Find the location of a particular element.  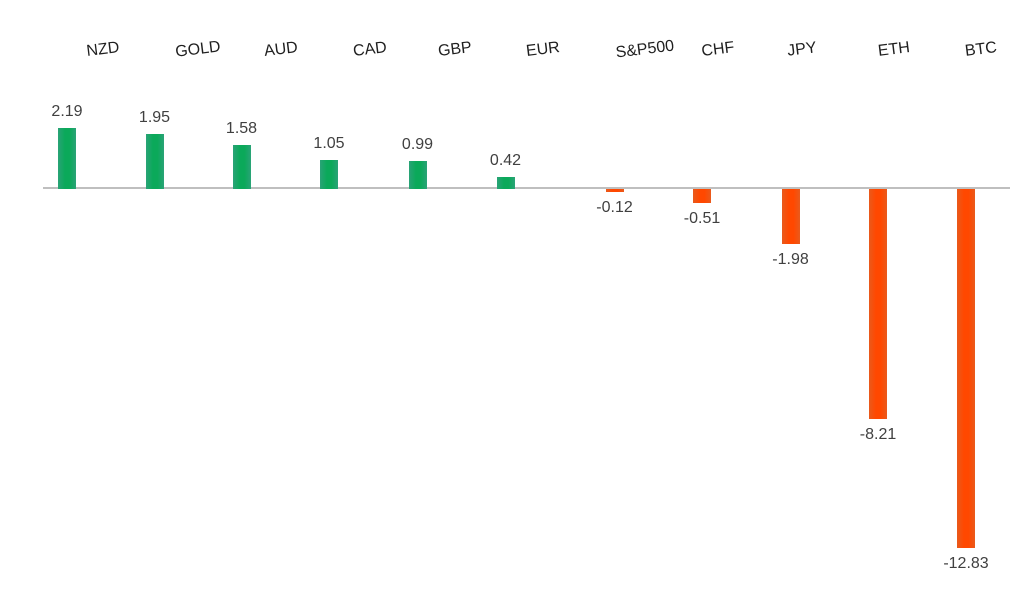

bar-nzd is located at coordinates (67, 158).